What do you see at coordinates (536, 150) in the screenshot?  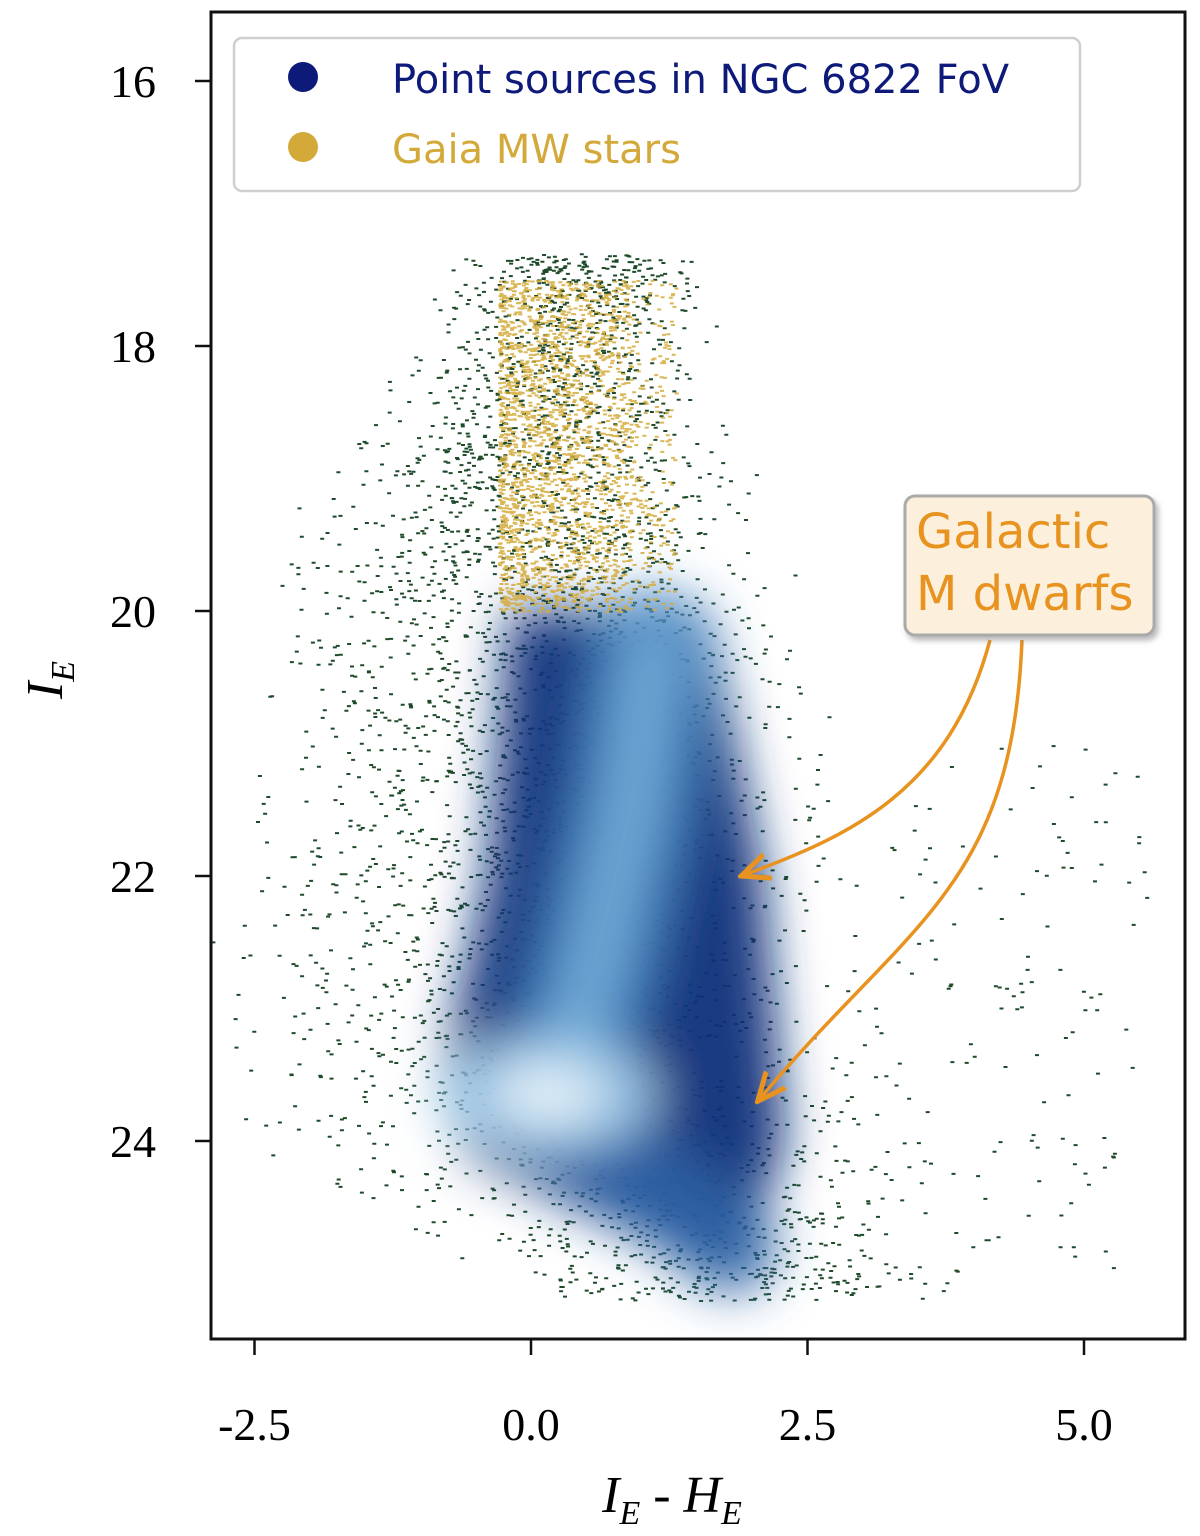 I see `legend-label-gaia: Gaia MW stars` at bounding box center [536, 150].